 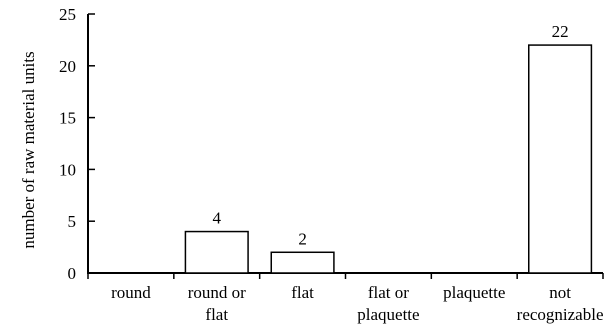 What do you see at coordinates (72, 273) in the screenshot?
I see `y-tick-label: 0` at bounding box center [72, 273].